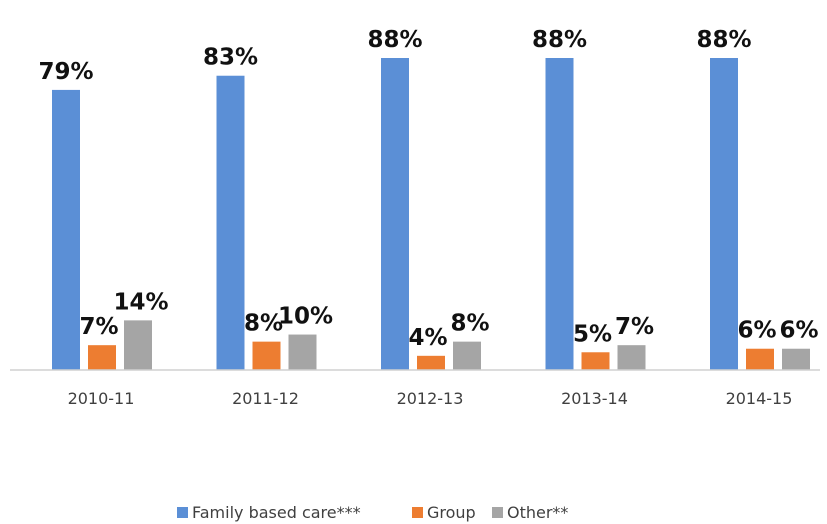  Describe the element at coordinates (592, 334) in the screenshot. I see `data-label: 5%` at that location.